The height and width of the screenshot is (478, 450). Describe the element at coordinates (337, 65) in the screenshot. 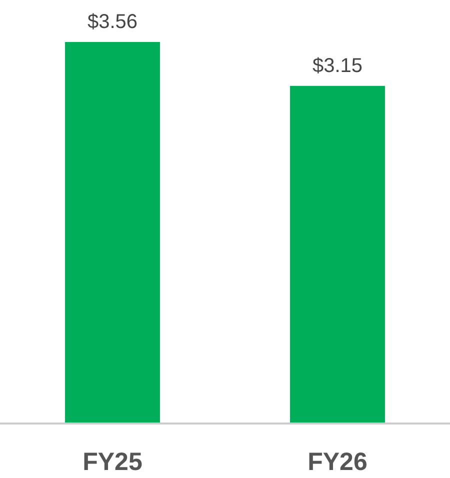

I see `data-label: $3.15` at that location.